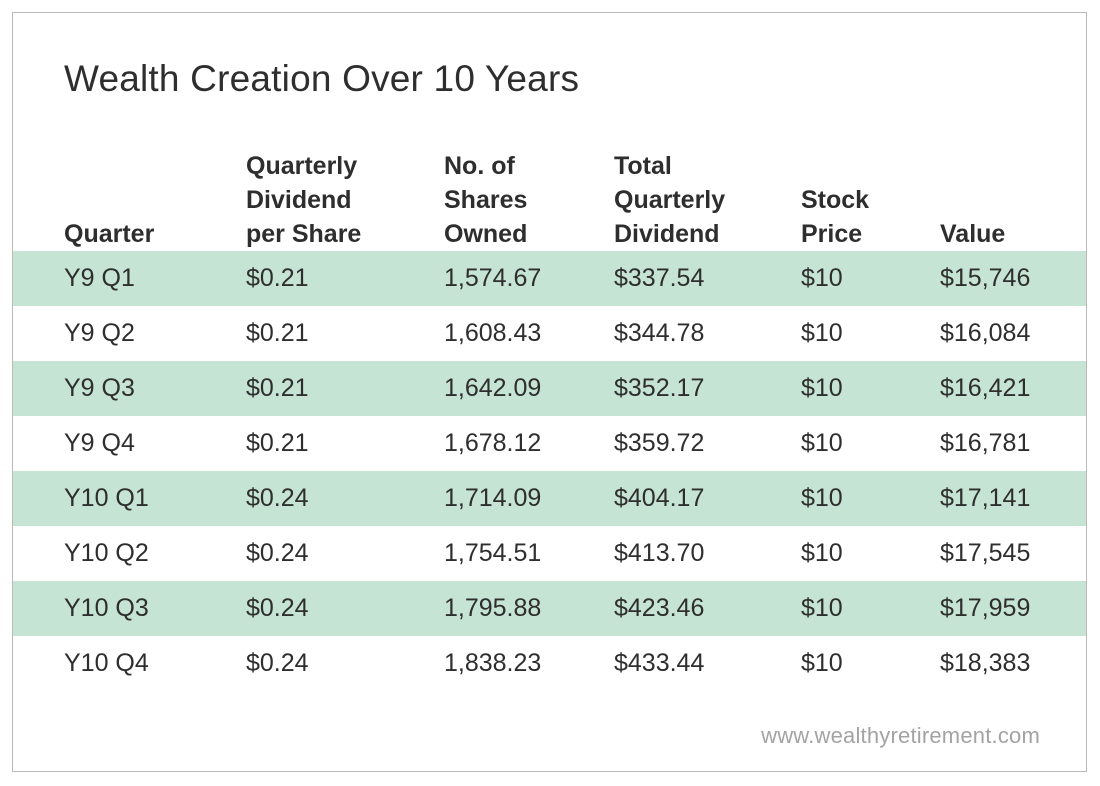 The image size is (1100, 786). Describe the element at coordinates (493, 333) in the screenshot. I see `cell-shares-owned: 1,608.43` at that location.